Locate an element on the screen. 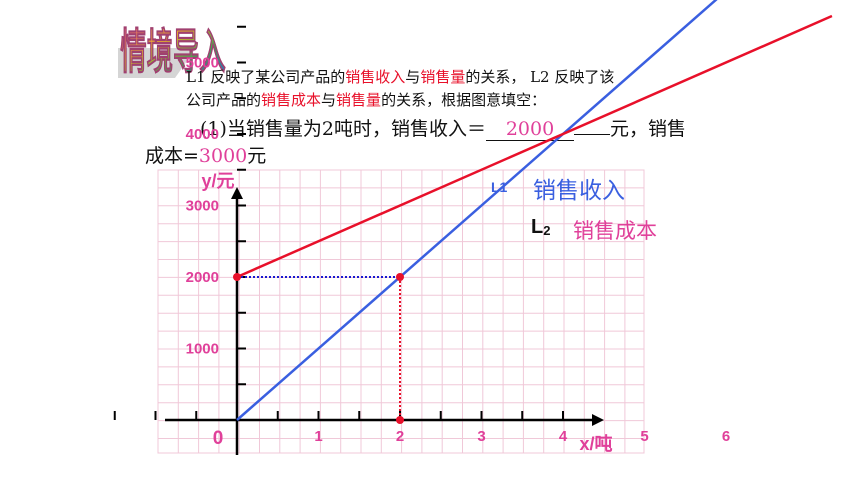  x-tick-label: 4 is located at coordinates (563, 436).